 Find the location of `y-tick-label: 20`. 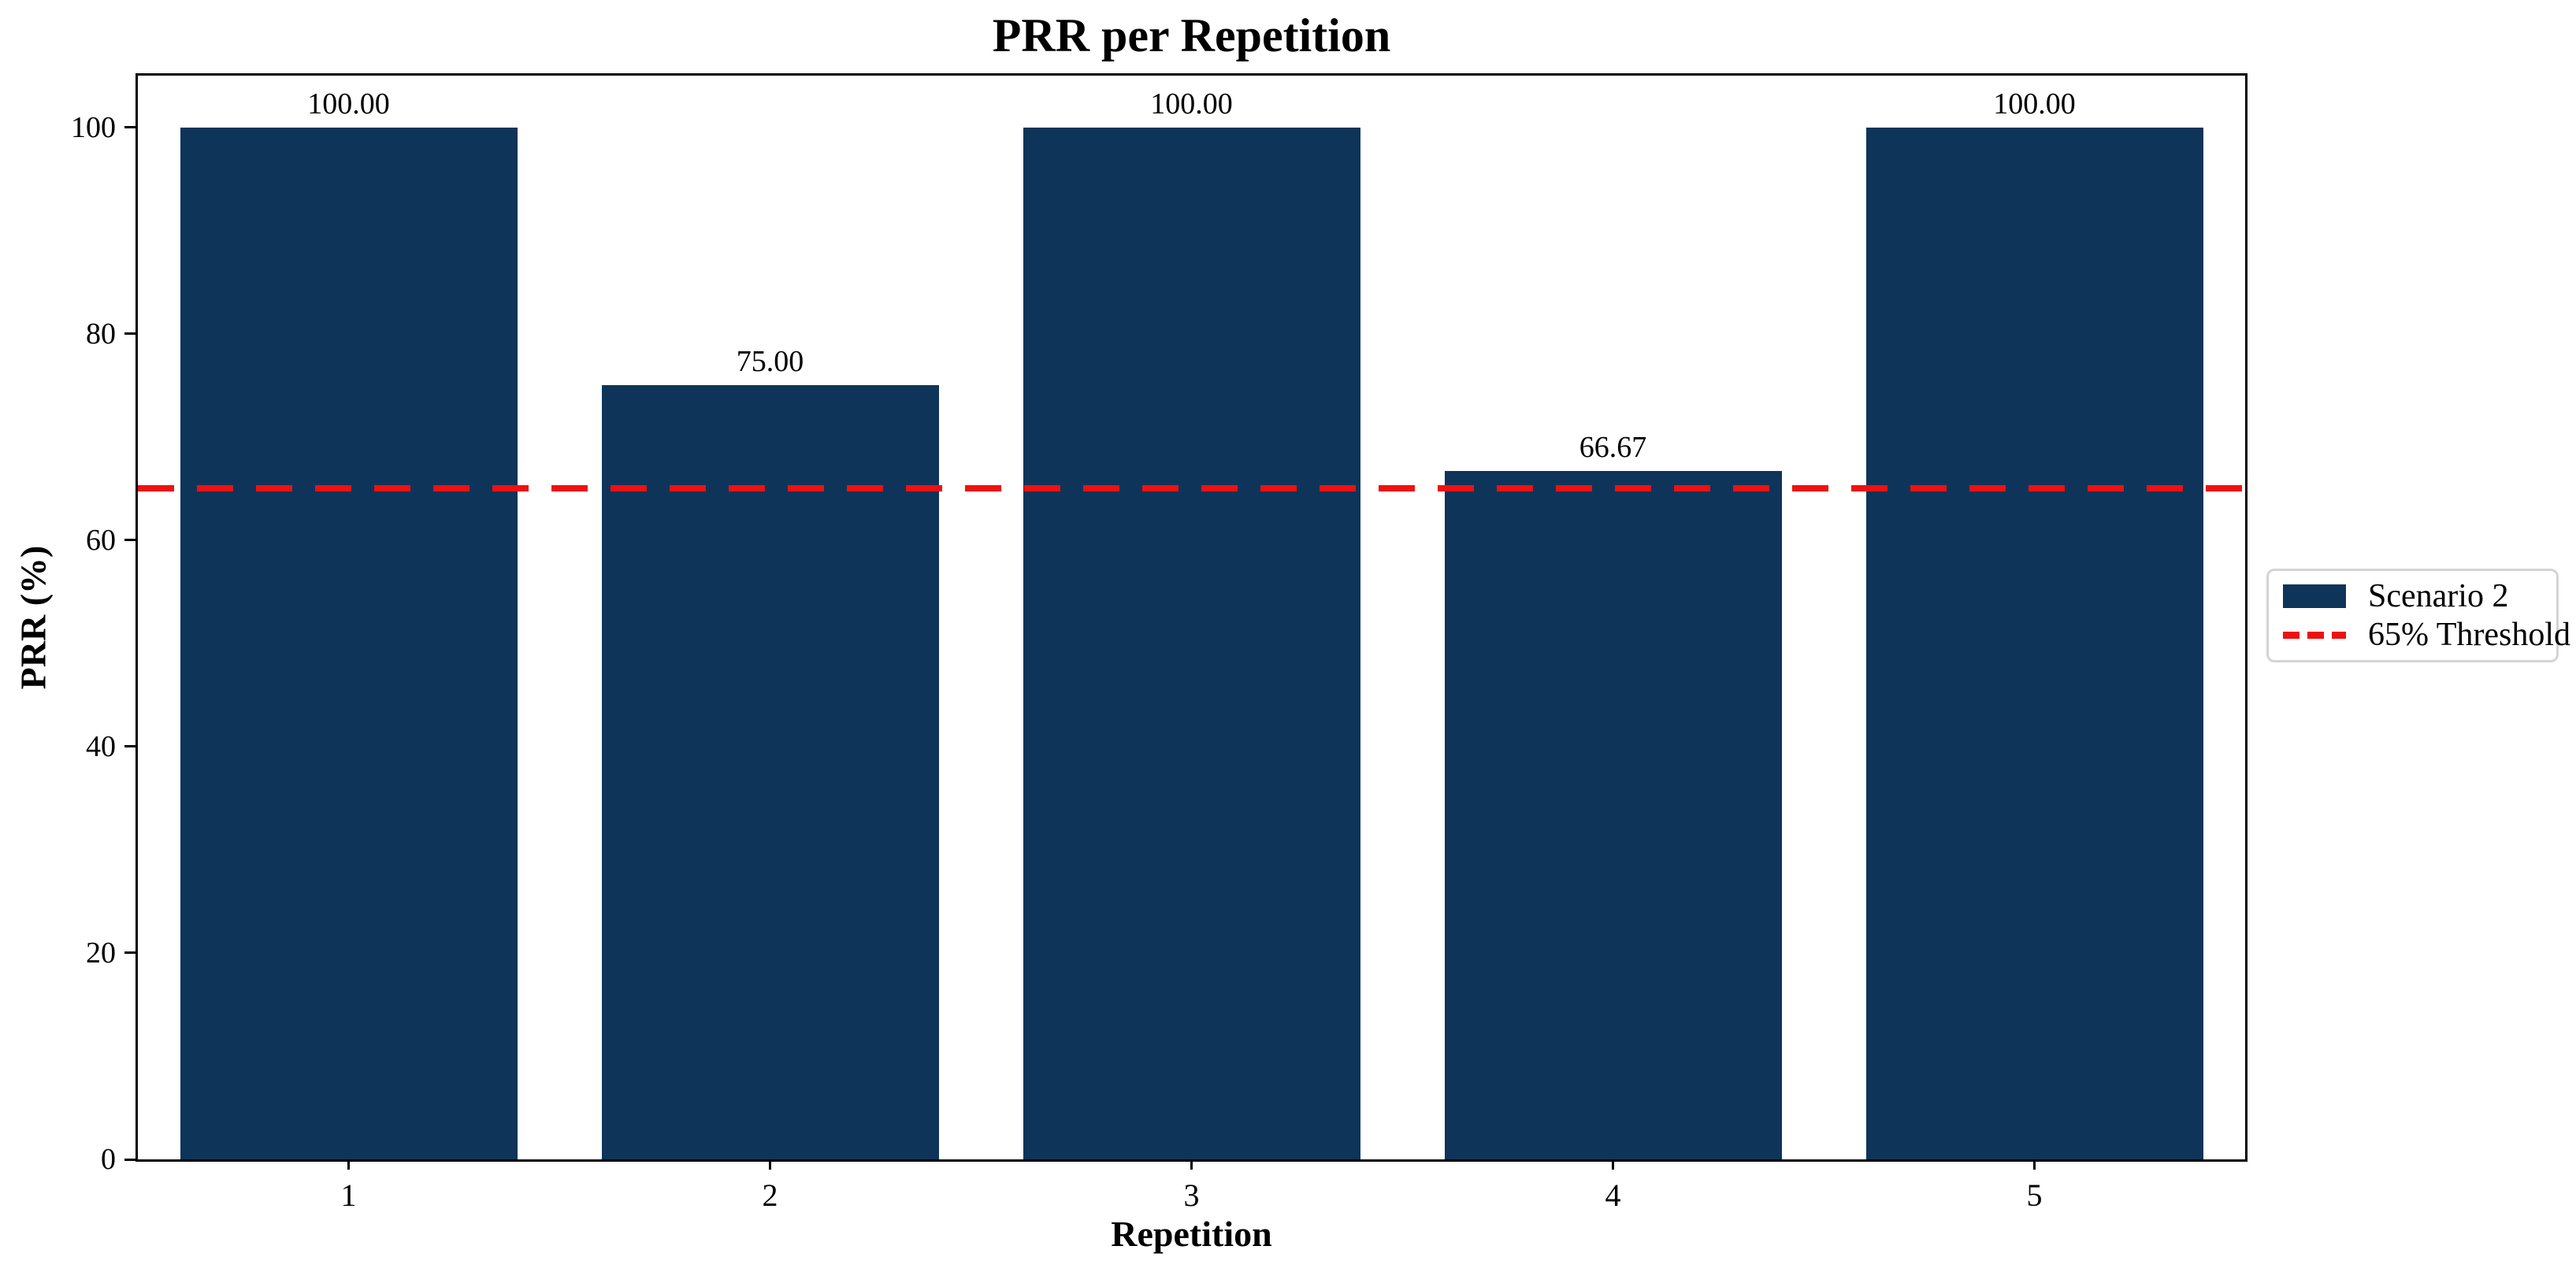

y-tick-label: 20 is located at coordinates (101, 953).